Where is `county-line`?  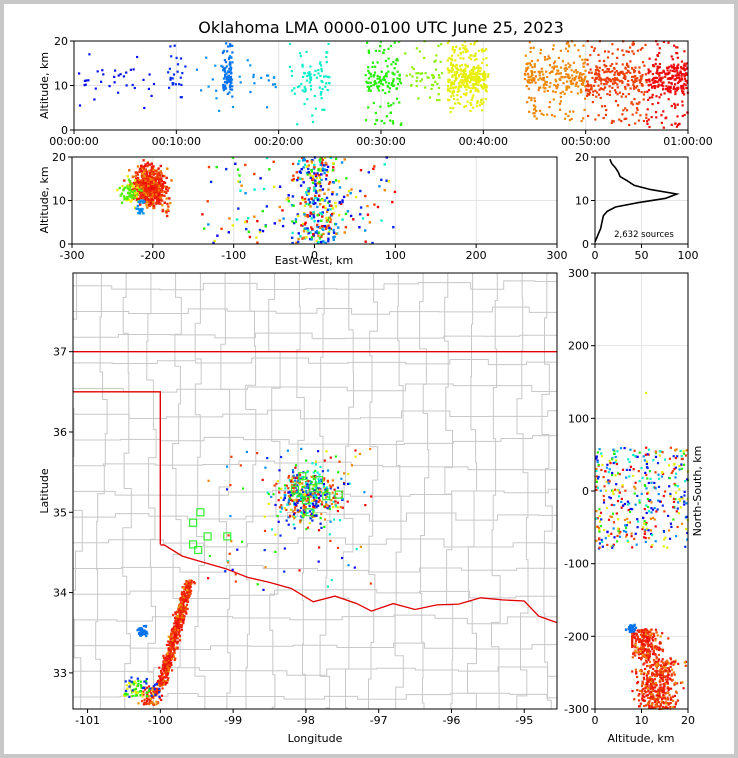 county-line is located at coordinates (315, 492).